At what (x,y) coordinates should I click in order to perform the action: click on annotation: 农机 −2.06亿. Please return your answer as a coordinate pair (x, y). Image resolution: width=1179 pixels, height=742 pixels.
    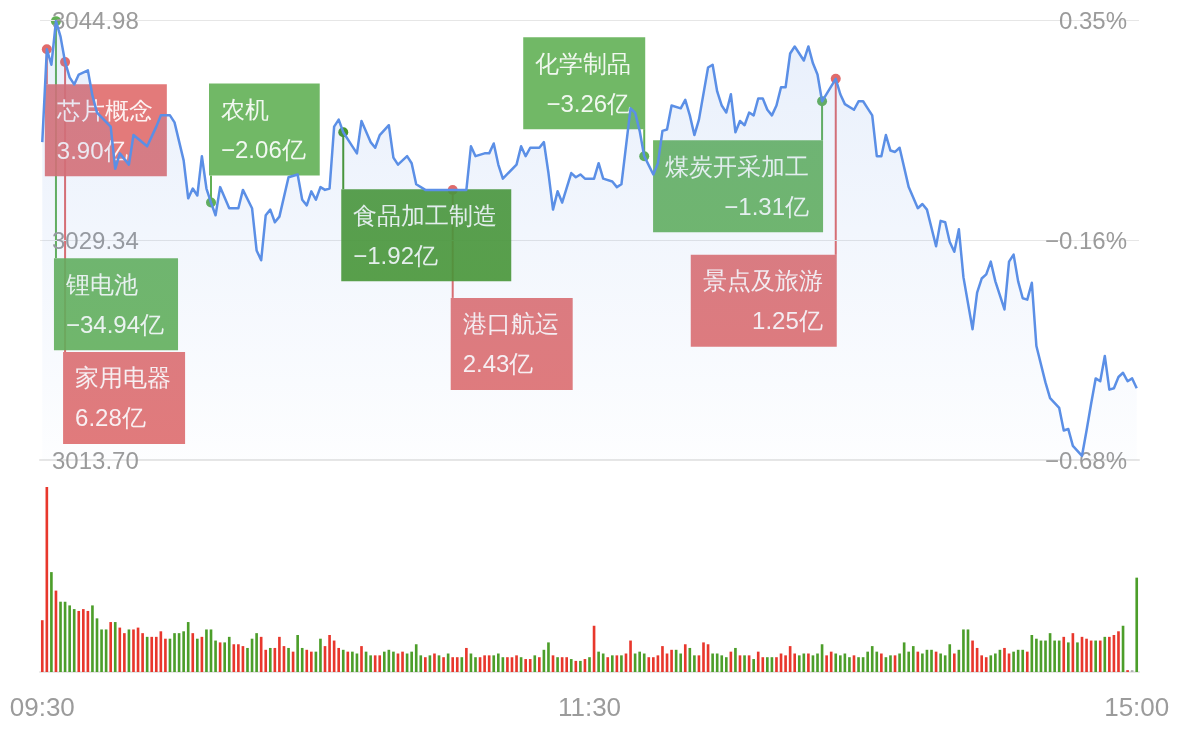
    Looking at the image, I should click on (263, 130).